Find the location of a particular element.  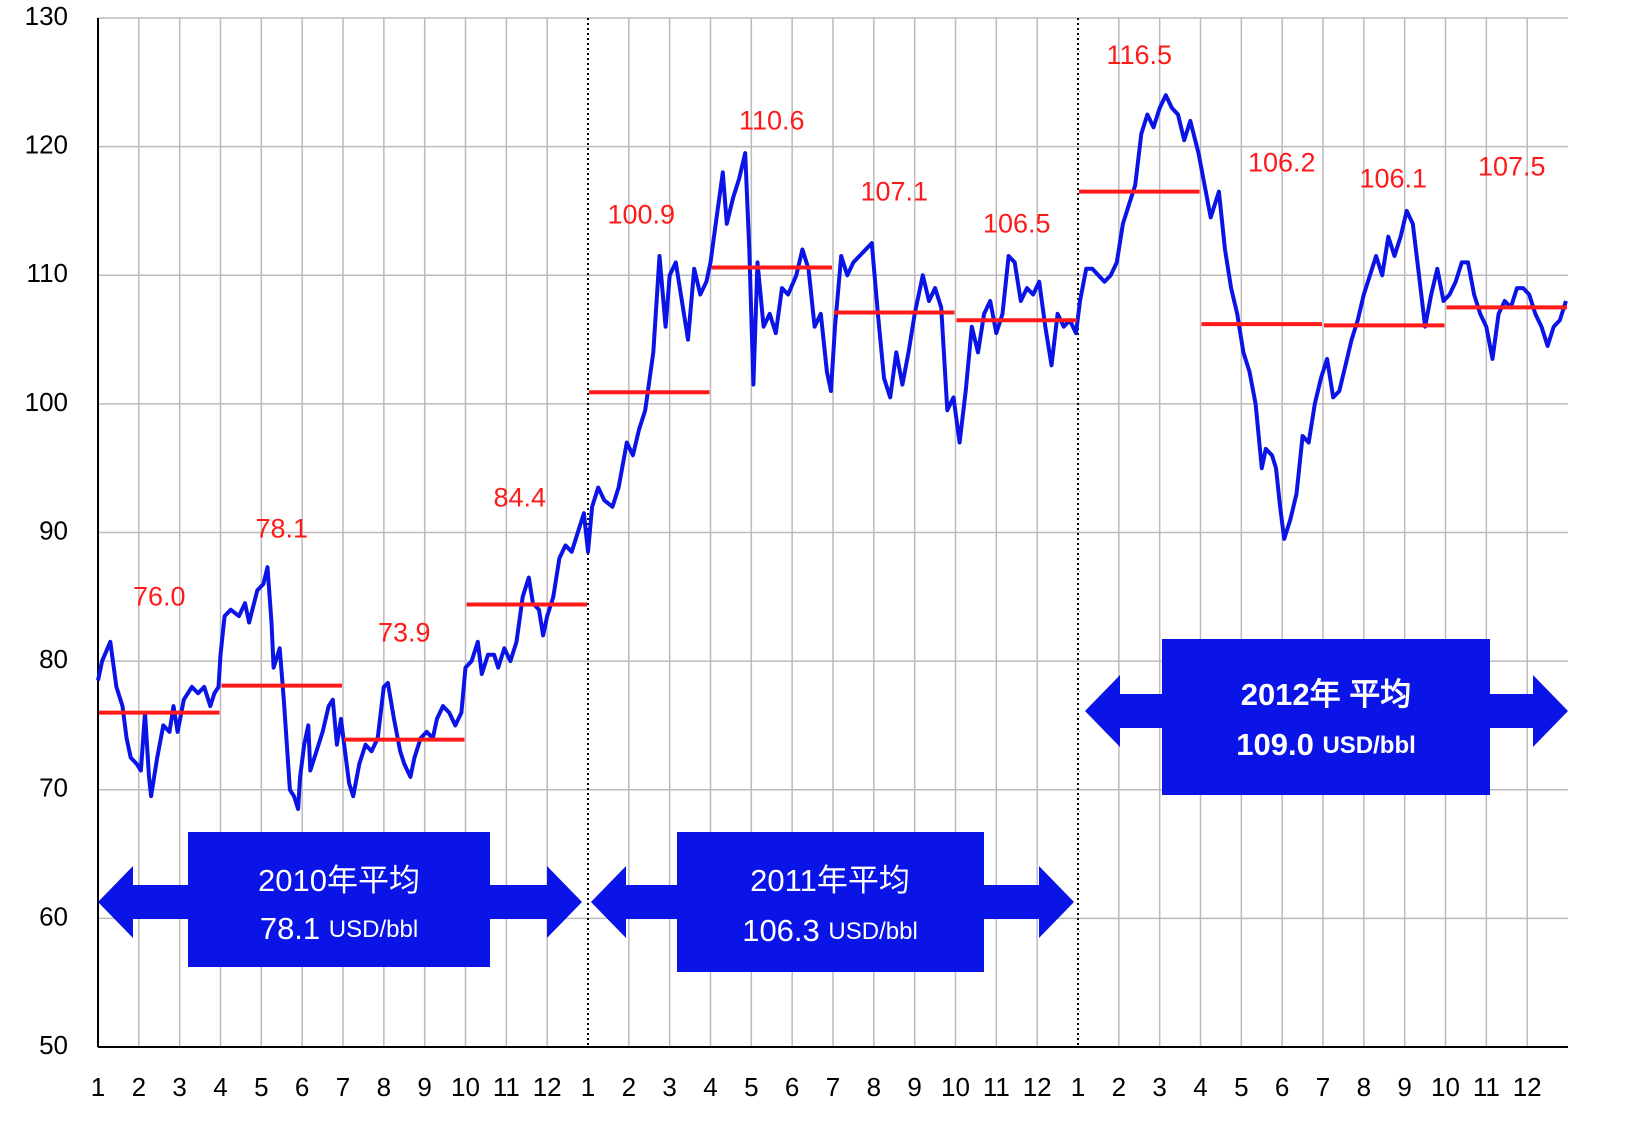

annotation-value: 78.1 USD/bbl is located at coordinates (339, 928).